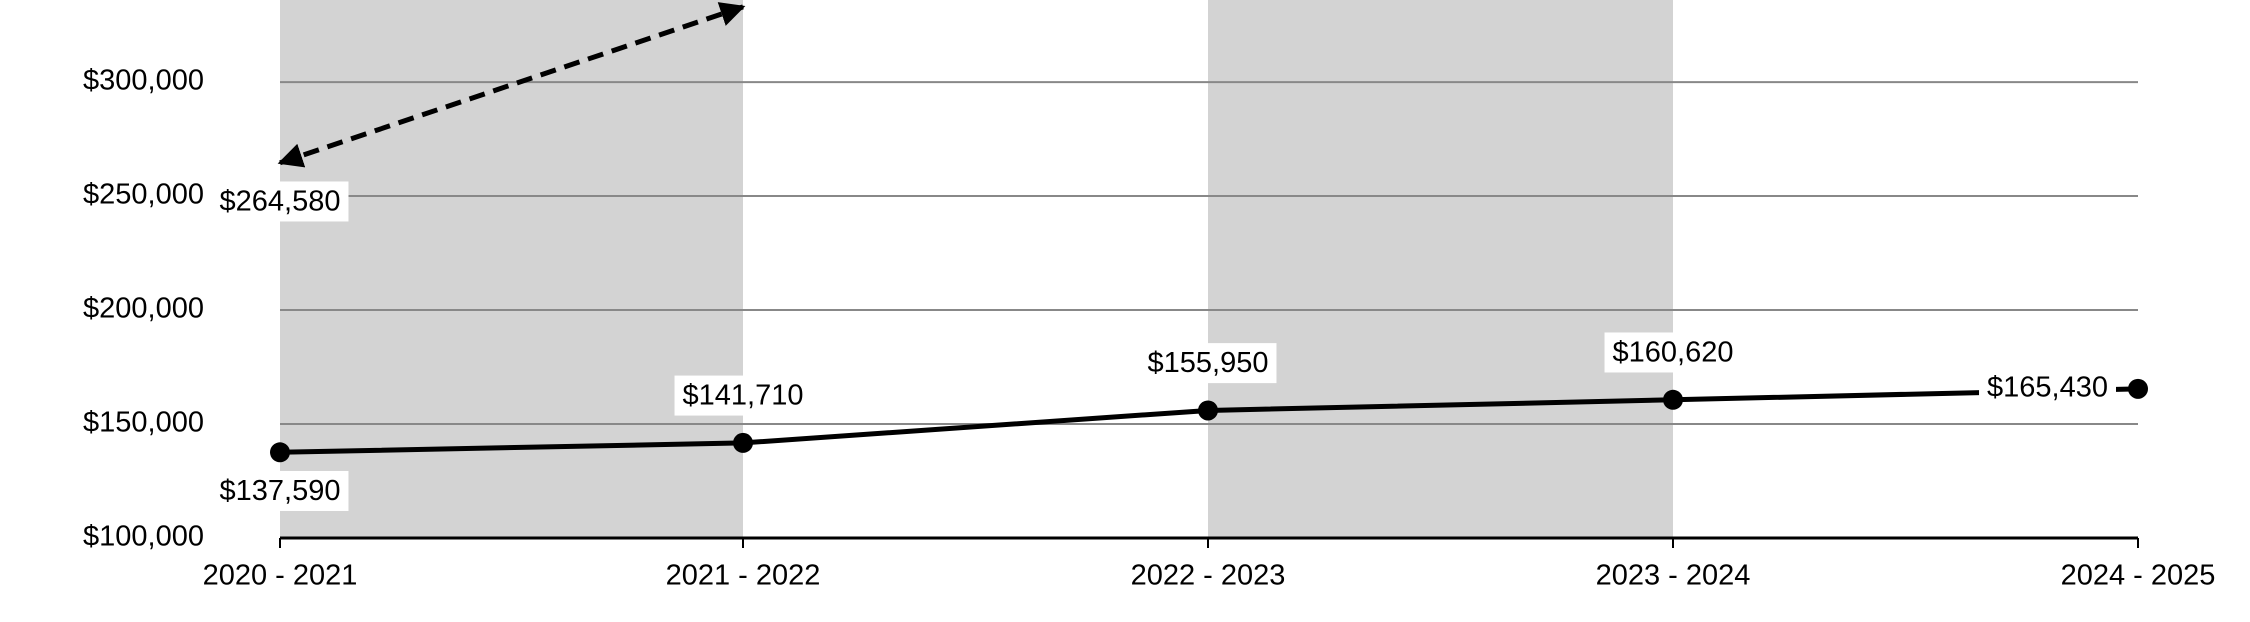 This screenshot has width=2250, height=622. What do you see at coordinates (1208, 576) in the screenshot?
I see `x-tick-label: 2022 - 2023` at bounding box center [1208, 576].